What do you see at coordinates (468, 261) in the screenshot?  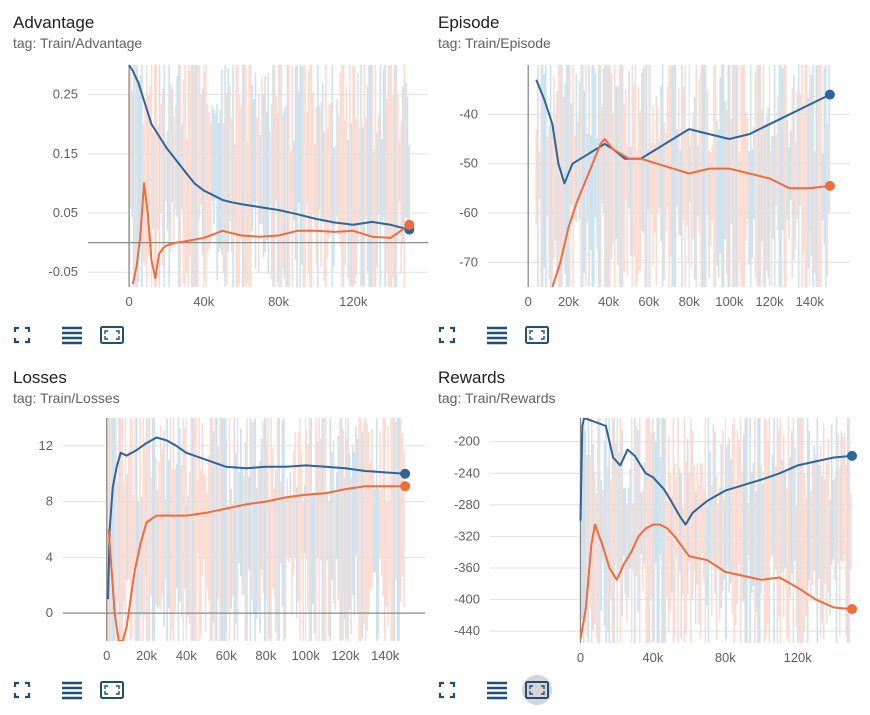 I see `y-tick-label: -70` at bounding box center [468, 261].